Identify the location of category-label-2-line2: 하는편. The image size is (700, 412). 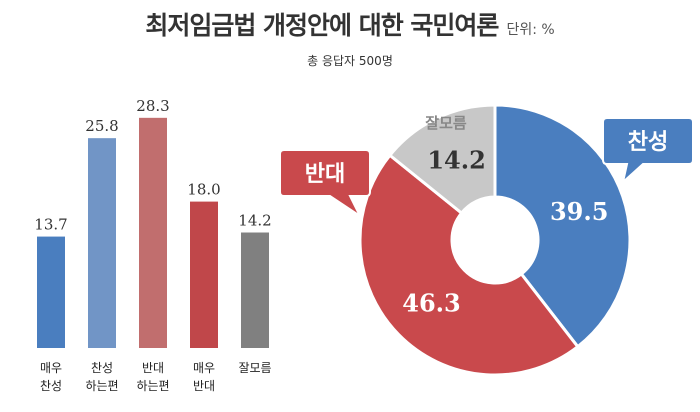
(101, 386).